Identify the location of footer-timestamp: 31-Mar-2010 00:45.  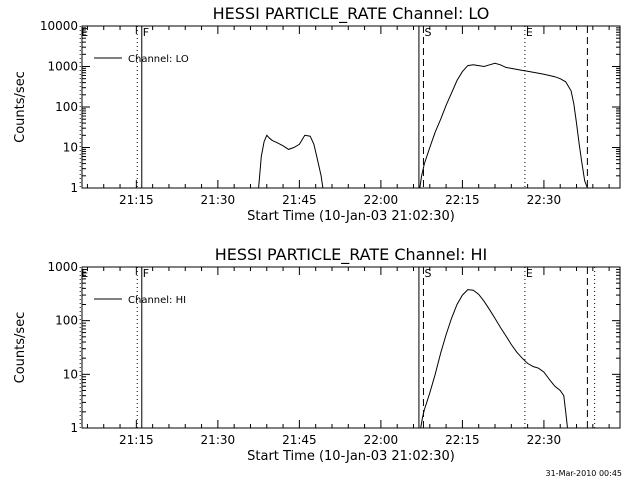
(584, 473).